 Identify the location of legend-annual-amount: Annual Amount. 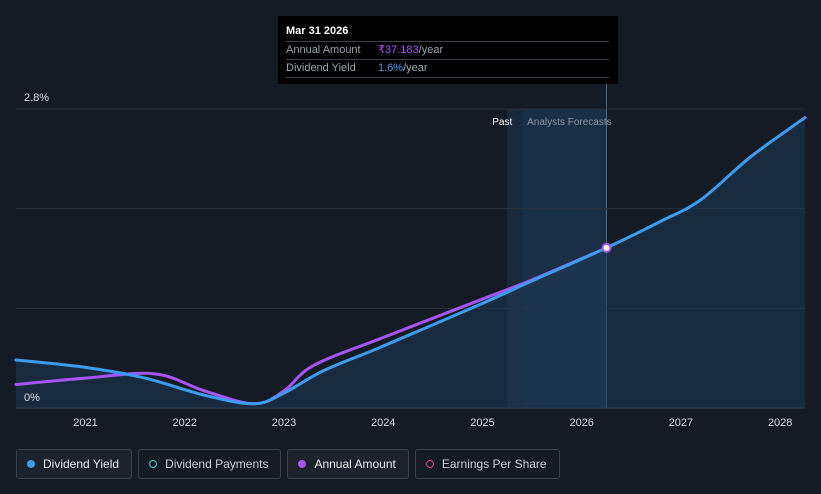
(348, 464).